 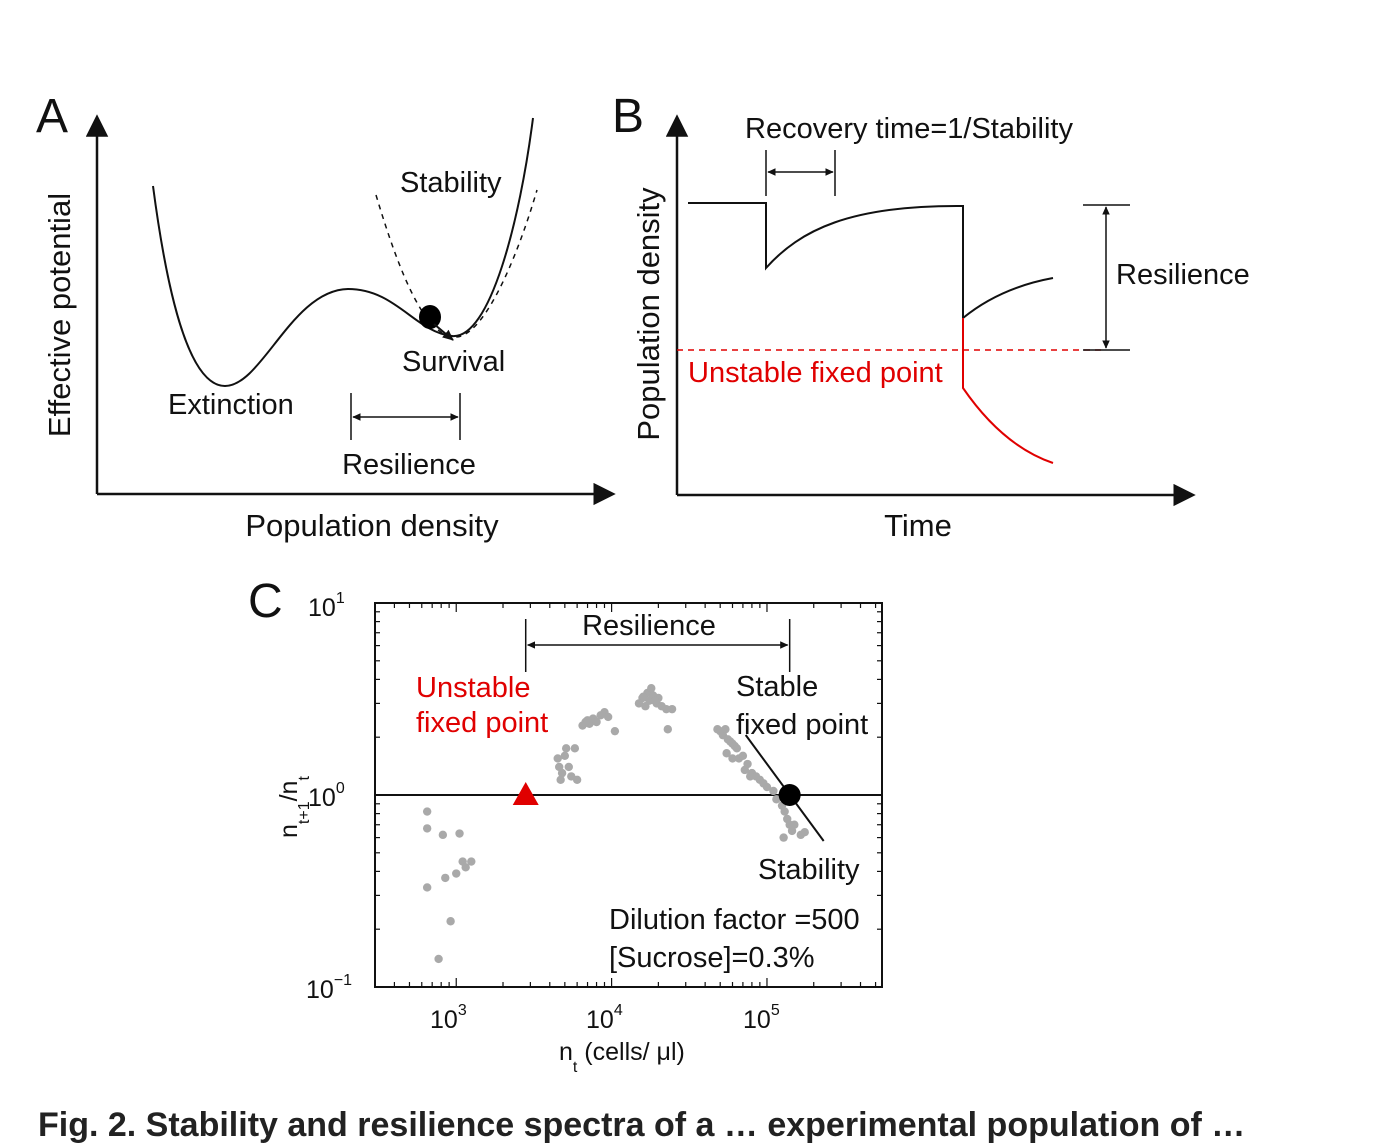 I want to click on density-recovery-trace, so click(x=1008, y=298).